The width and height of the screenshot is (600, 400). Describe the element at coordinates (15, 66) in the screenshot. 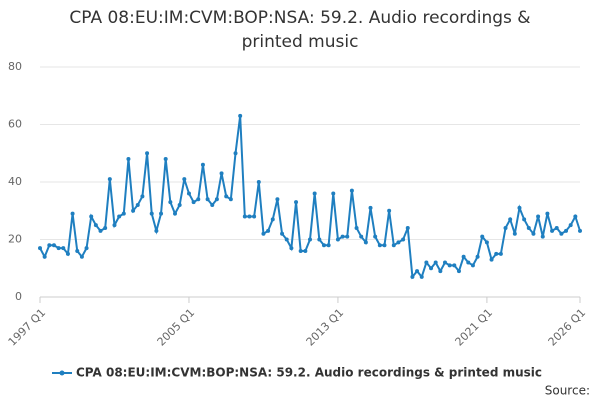

I see `y-tick-label: 80` at that location.